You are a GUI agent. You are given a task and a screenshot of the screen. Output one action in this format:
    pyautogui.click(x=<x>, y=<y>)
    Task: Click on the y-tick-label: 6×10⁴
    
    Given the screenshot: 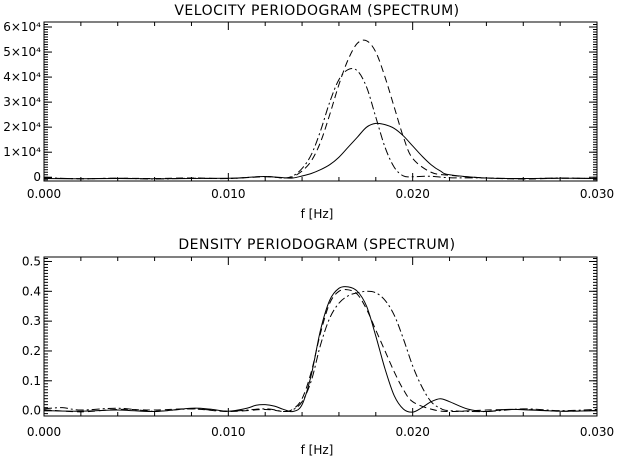 What is the action you would take?
    pyautogui.click(x=22, y=27)
    